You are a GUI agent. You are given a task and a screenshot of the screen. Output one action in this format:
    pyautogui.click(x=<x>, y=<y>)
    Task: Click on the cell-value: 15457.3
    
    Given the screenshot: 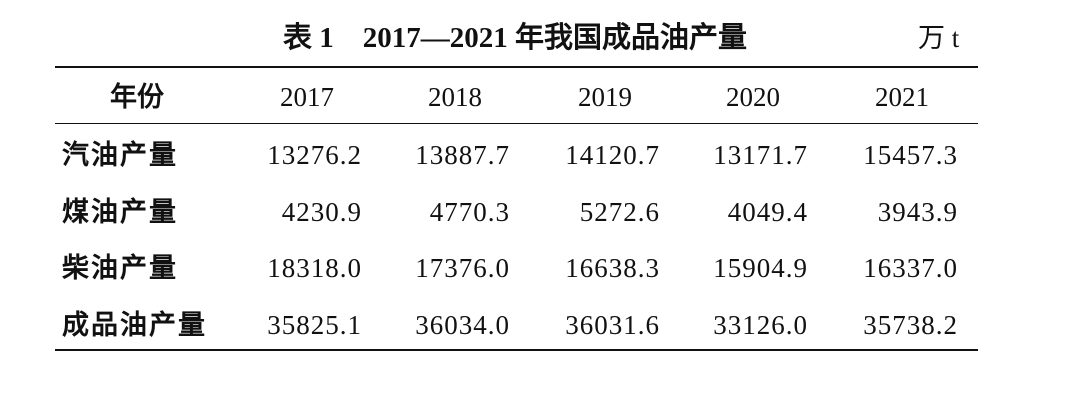 What is the action you would take?
    pyautogui.click(x=910, y=155)
    